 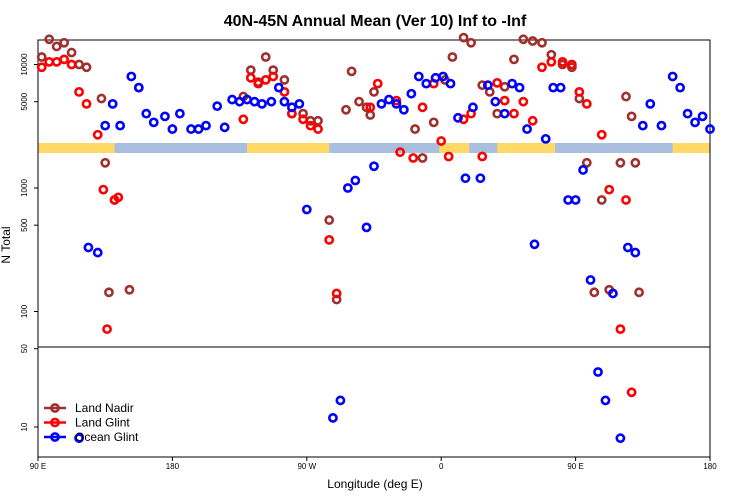 I want to click on land-ocean-strip, so click(x=374, y=148).